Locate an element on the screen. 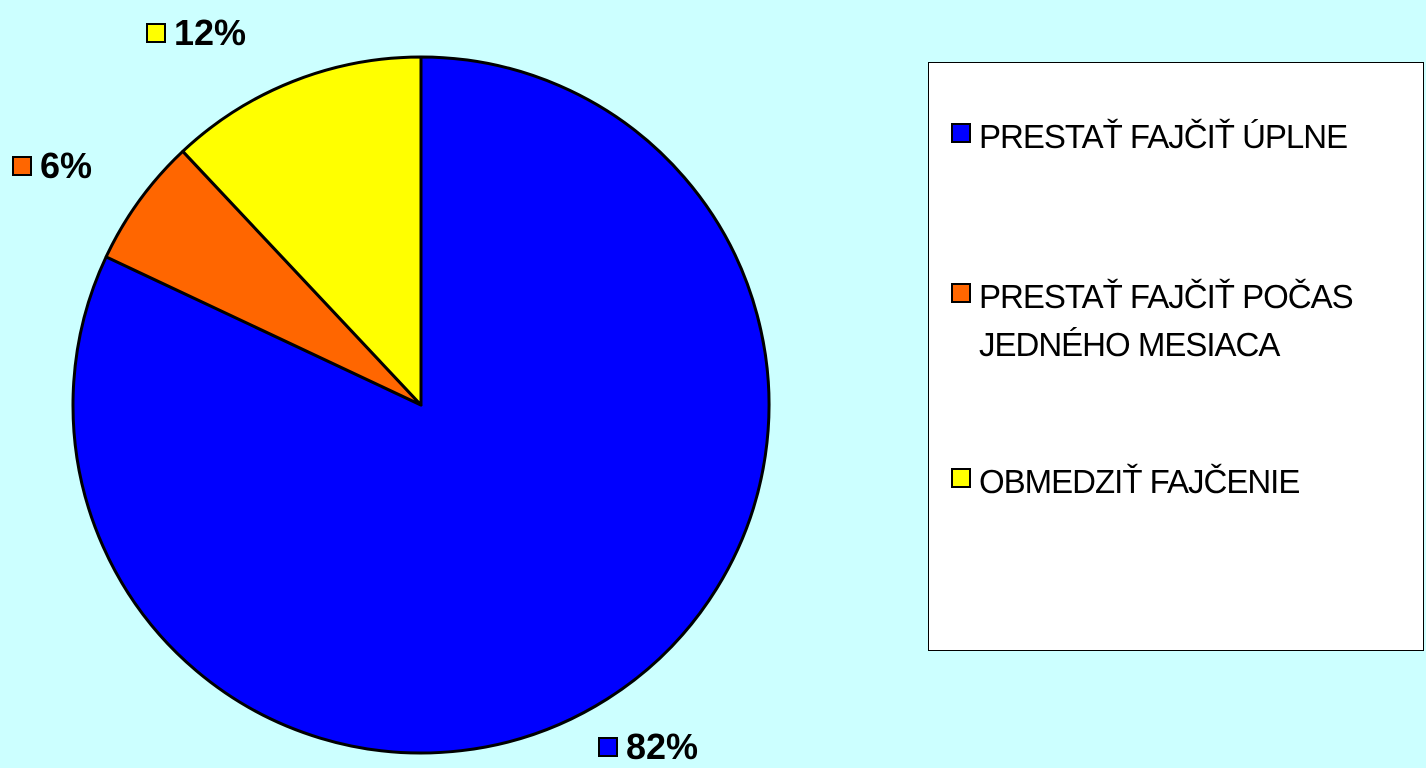 This screenshot has width=1426, height=768. data-label-text: 82% is located at coordinates (662, 746).